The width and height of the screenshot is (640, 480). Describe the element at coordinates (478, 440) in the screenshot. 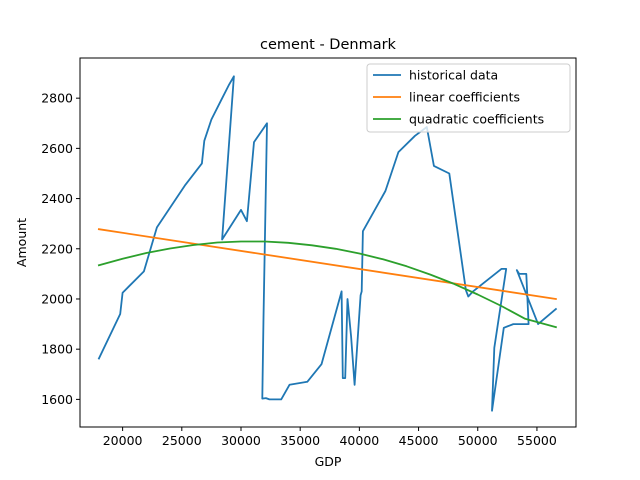

I see `x-tick-label: 50000` at that location.